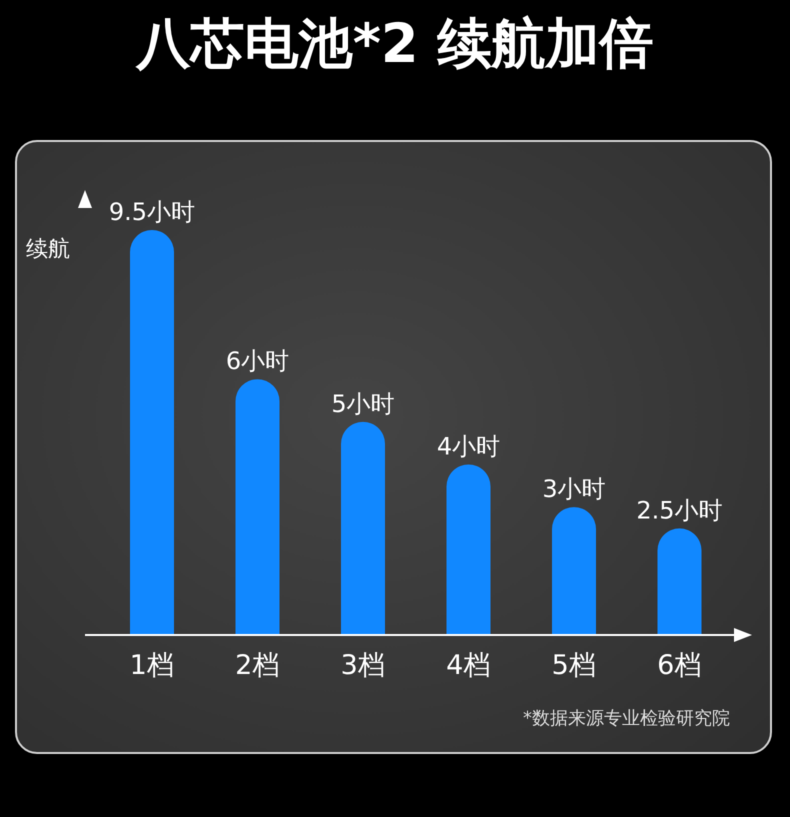  What do you see at coordinates (152, 666) in the screenshot?
I see `x-tick-label: 1档` at bounding box center [152, 666].